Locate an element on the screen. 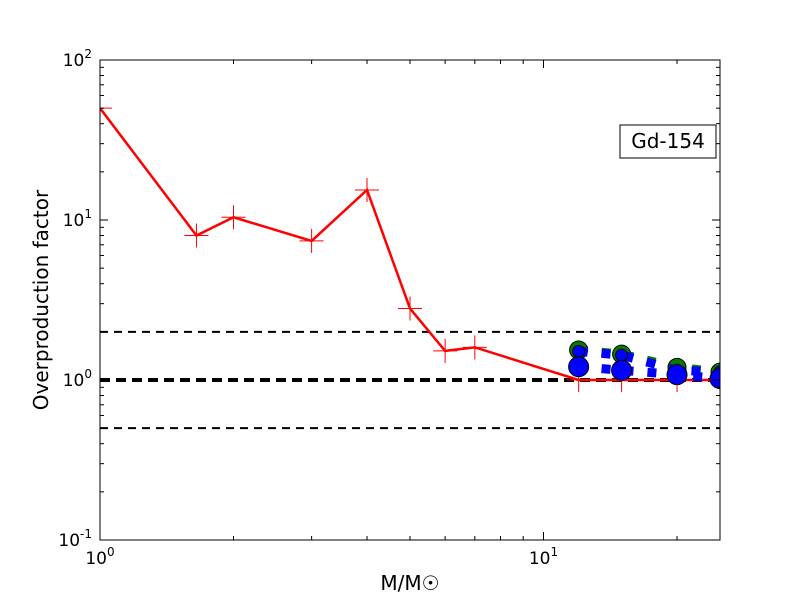 This screenshot has width=800, height=604. annotation-label: Gd-154 is located at coordinates (668, 141).